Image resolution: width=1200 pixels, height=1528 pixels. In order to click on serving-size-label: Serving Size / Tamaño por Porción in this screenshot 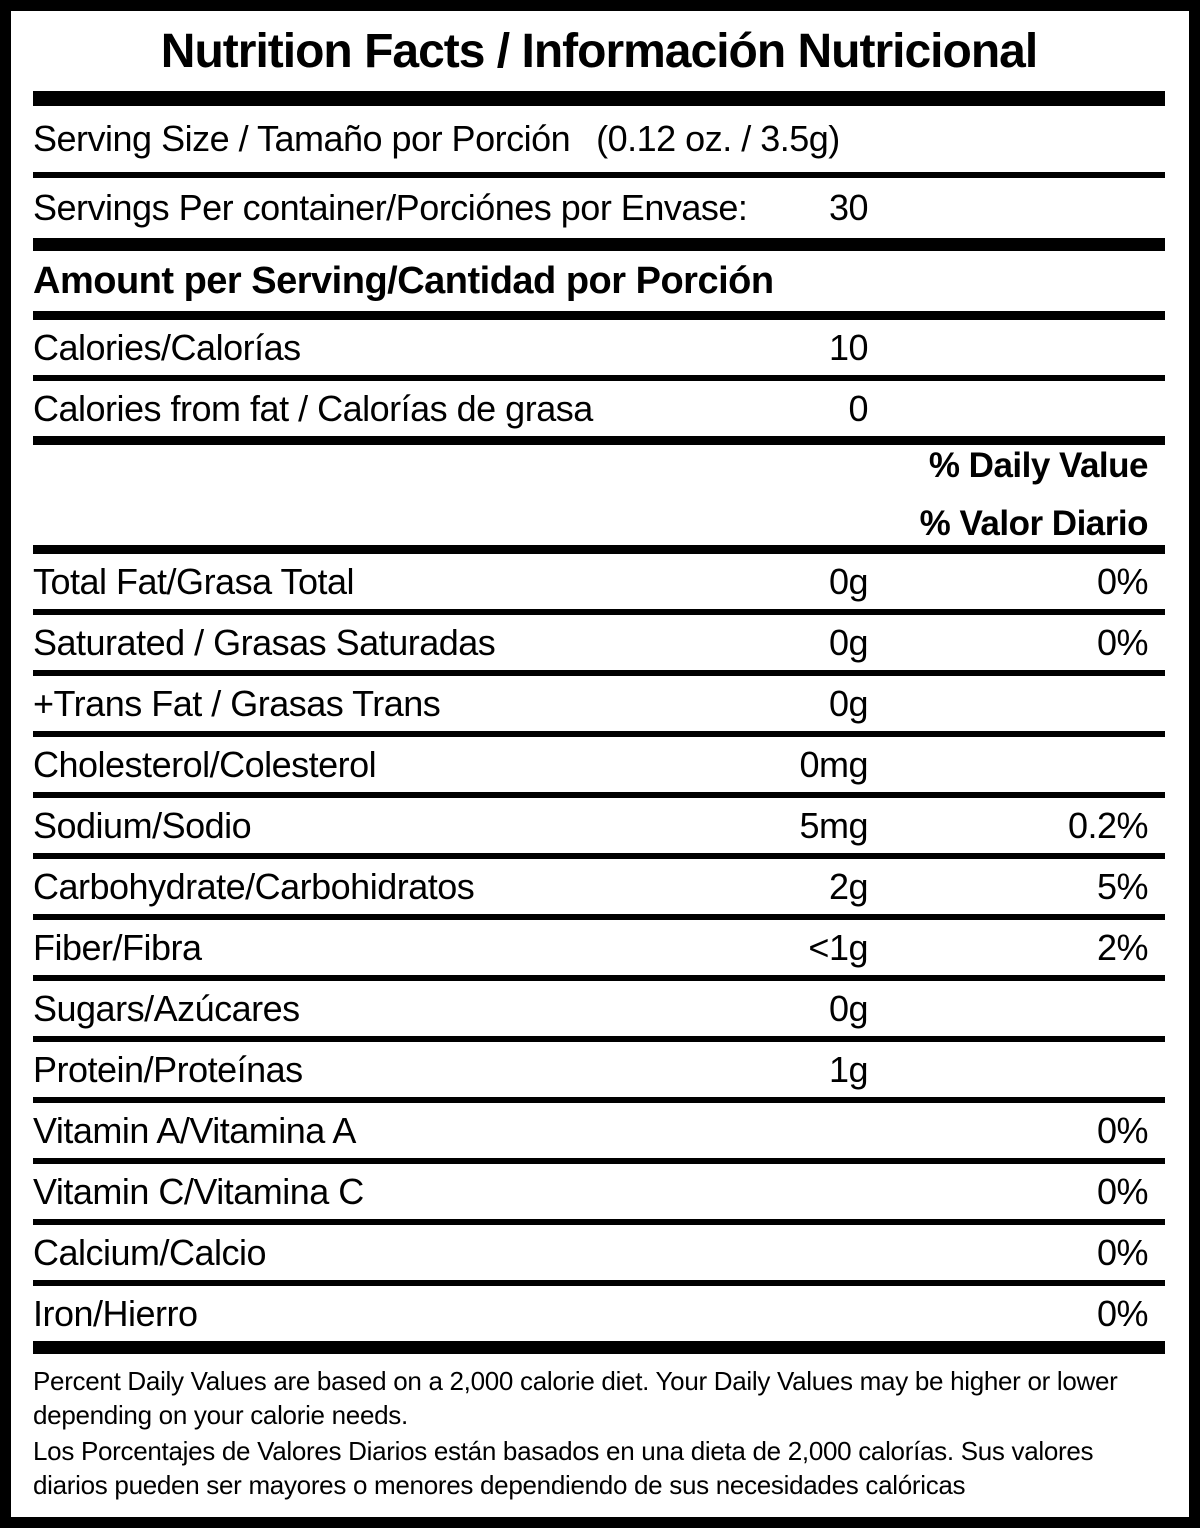, I will do `click(302, 138)`.